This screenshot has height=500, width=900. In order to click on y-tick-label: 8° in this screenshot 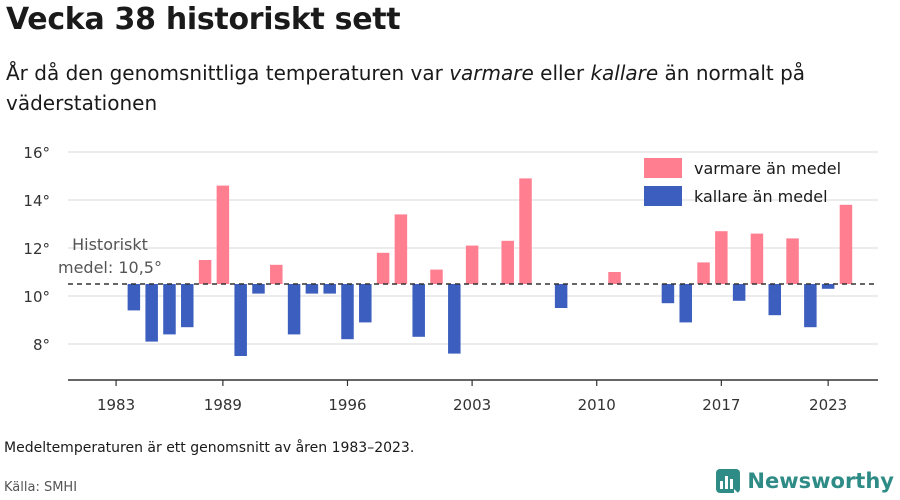, I will do `click(41, 345)`.